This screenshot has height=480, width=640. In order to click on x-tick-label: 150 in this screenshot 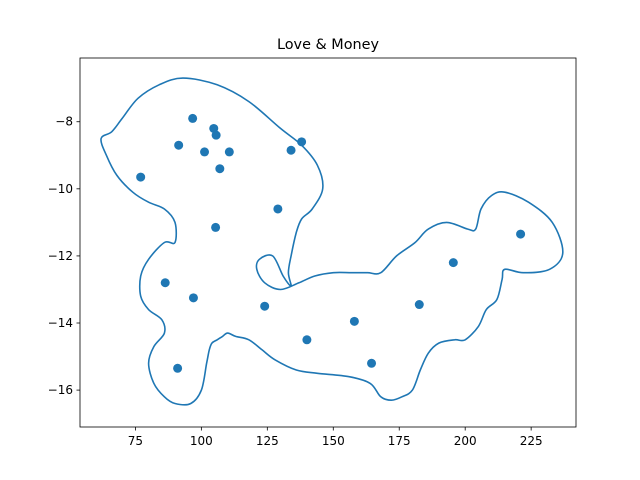, I will do `click(333, 441)`.